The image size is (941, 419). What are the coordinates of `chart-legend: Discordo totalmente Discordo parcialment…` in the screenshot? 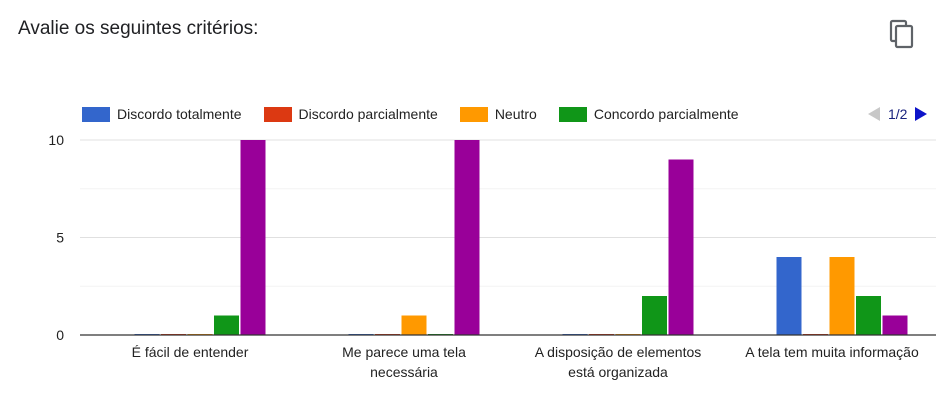 It's located at (421, 114).